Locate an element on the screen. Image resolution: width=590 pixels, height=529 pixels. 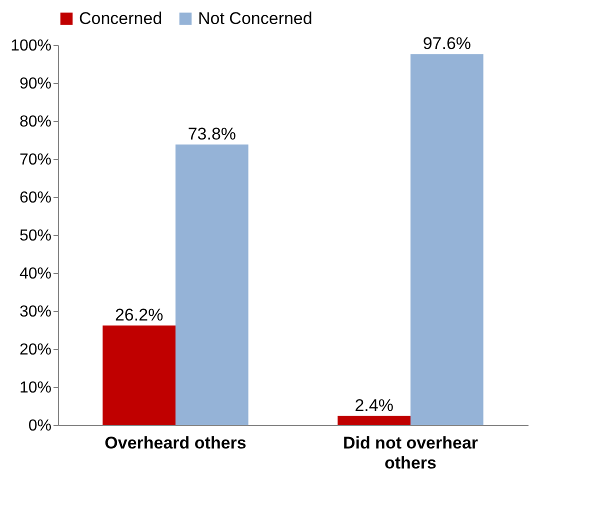
y-tick-label: 50% is located at coordinates (35, 236).